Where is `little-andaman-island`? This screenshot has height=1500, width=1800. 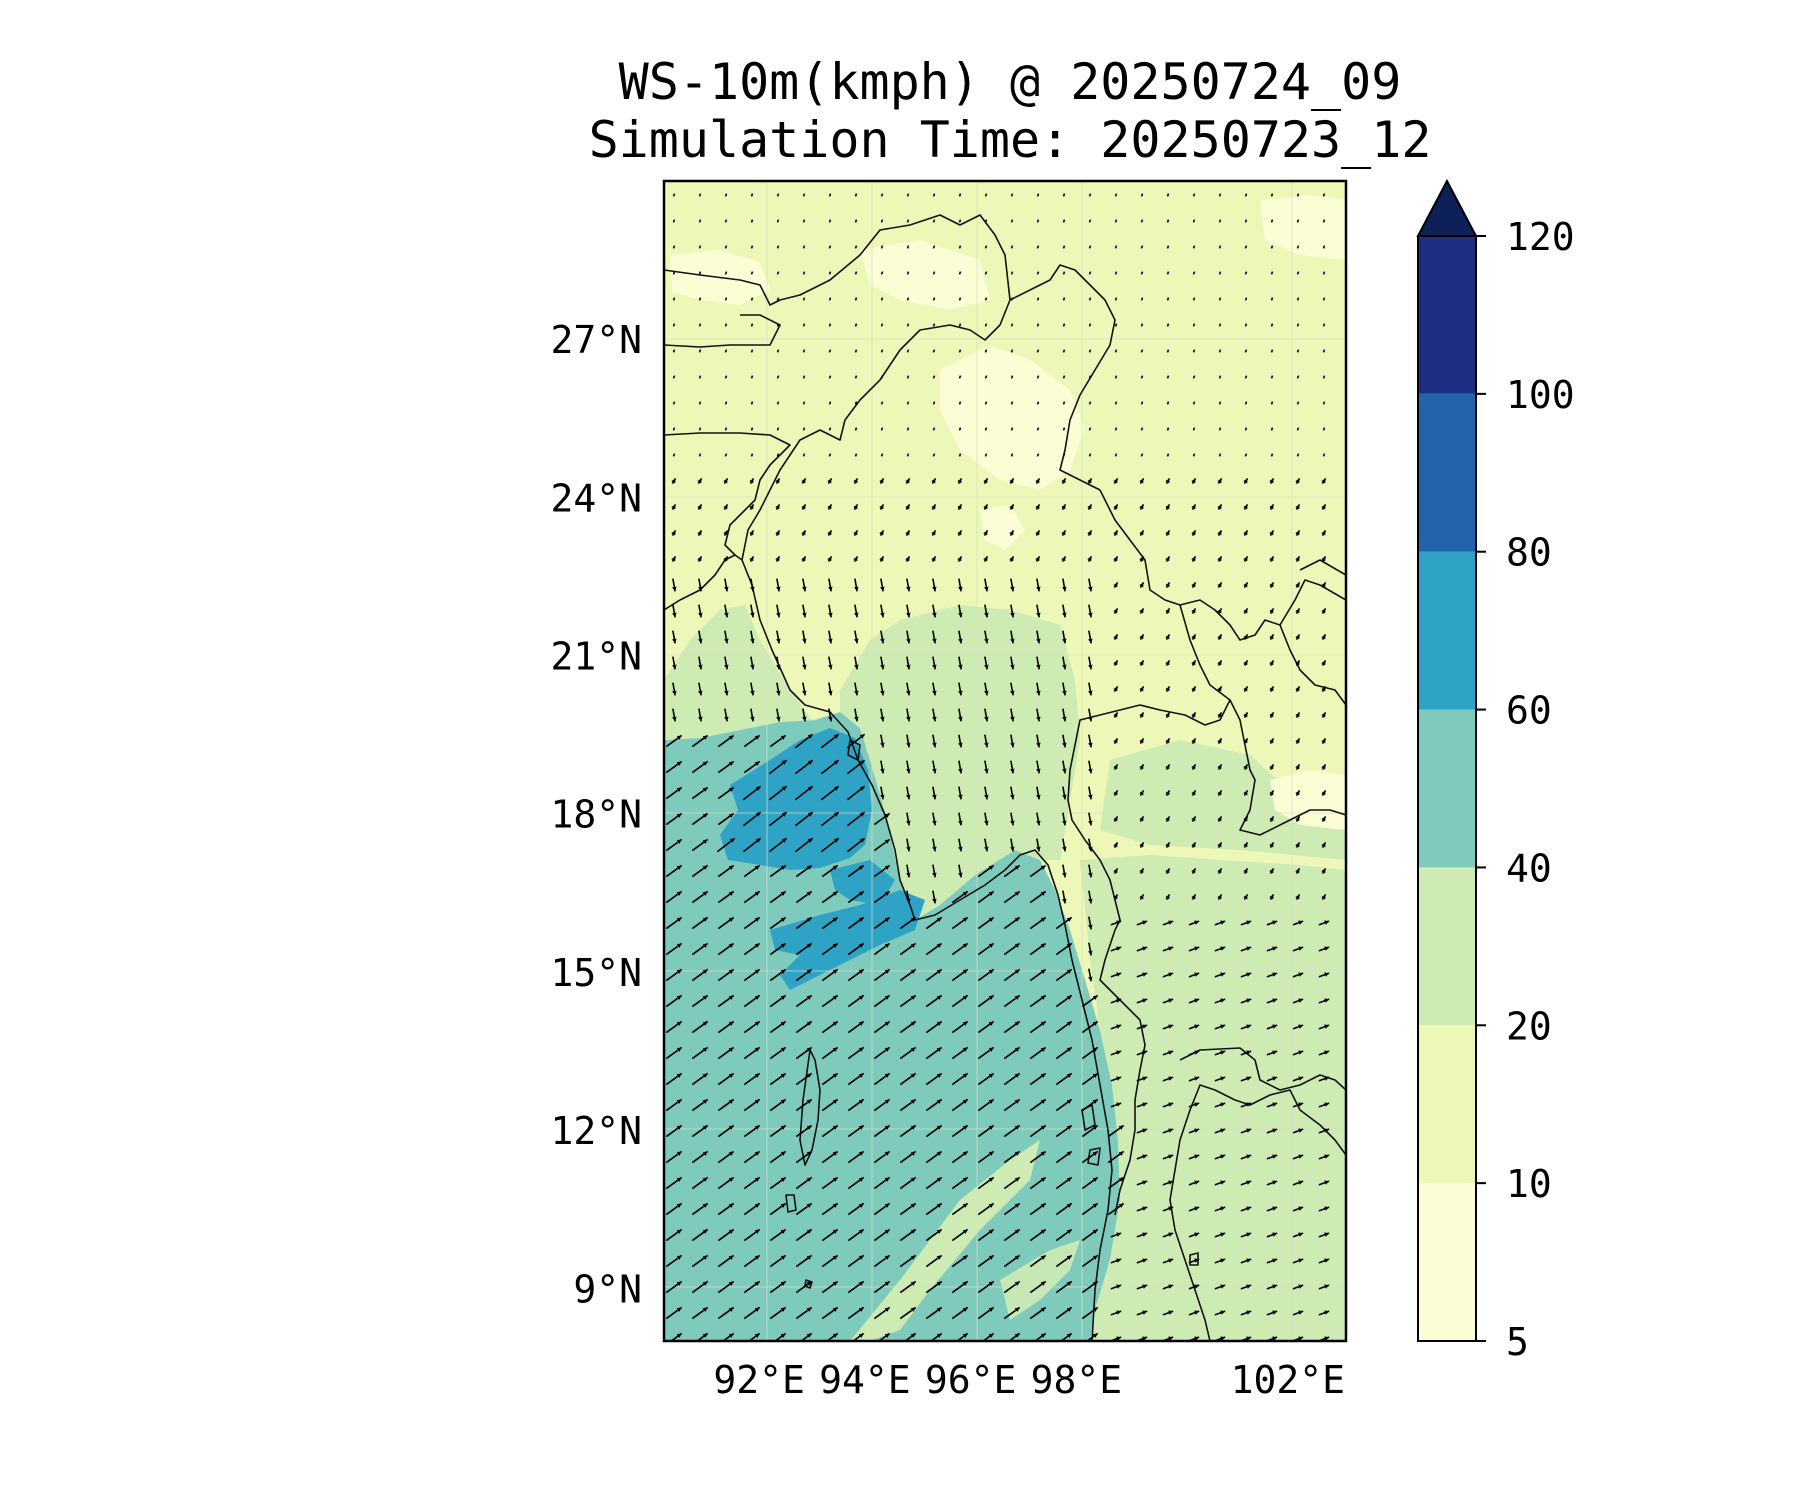
little-andaman-island is located at coordinates (791, 1203).